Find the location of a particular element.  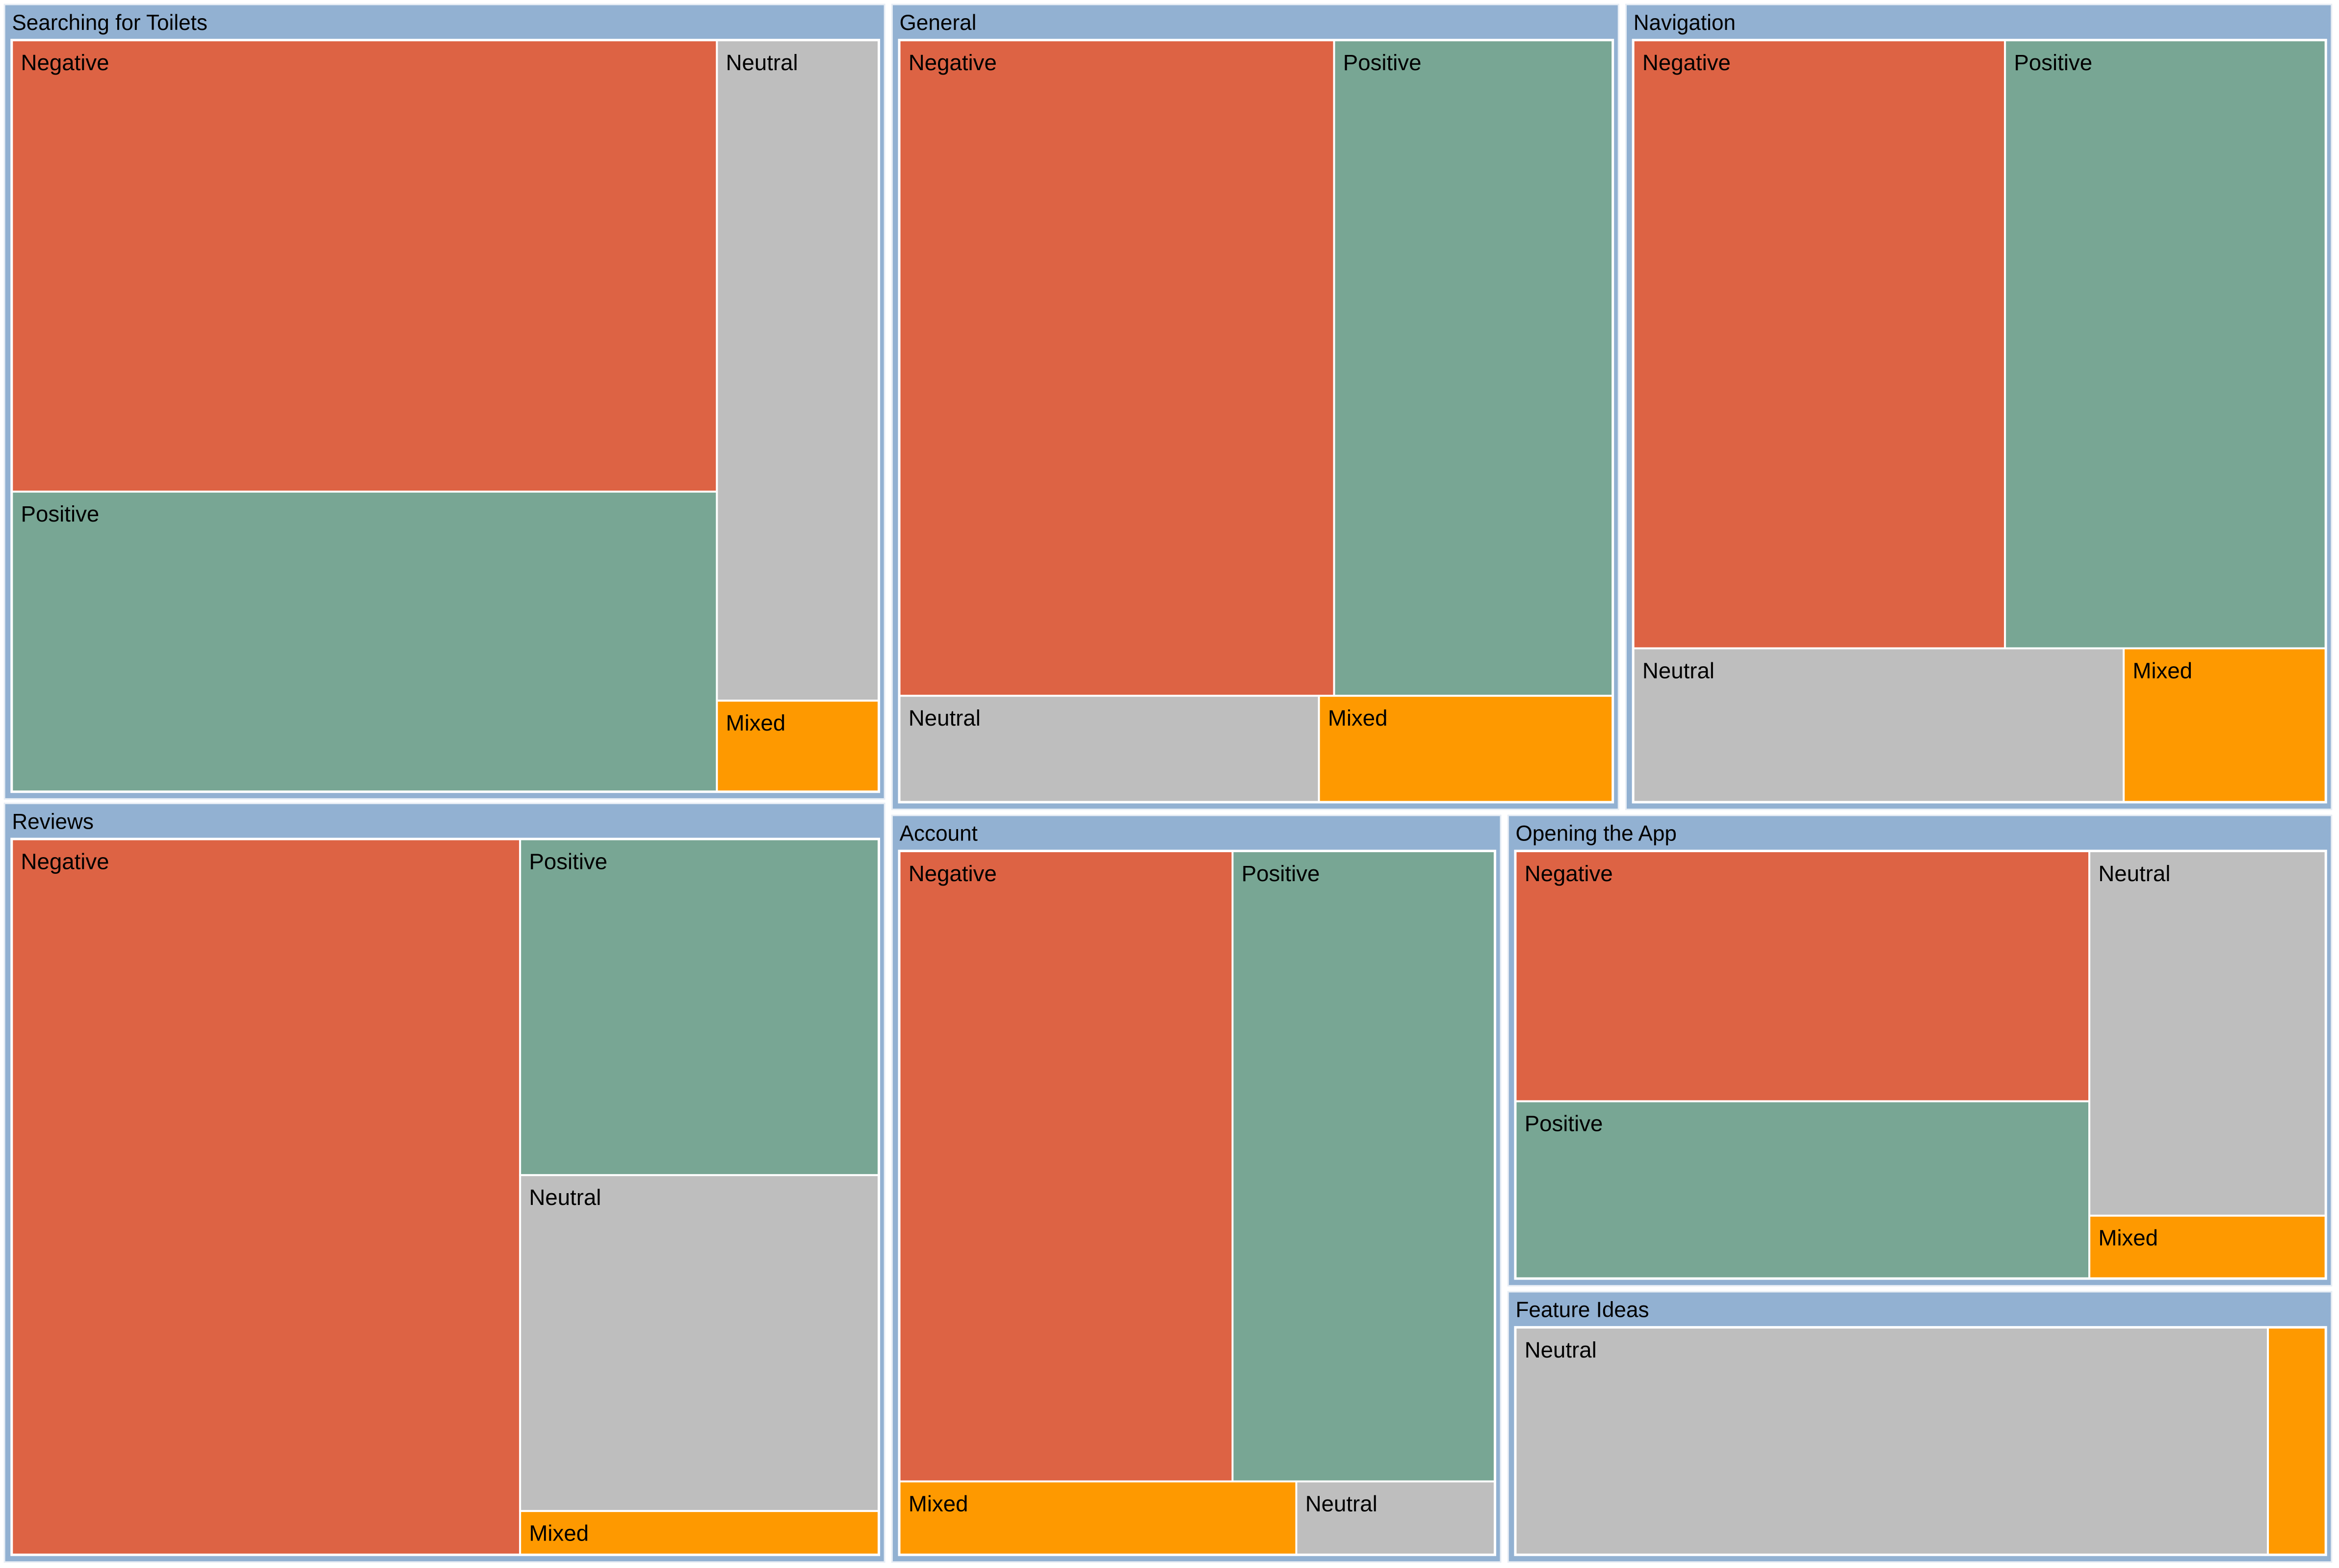

group-account: Account Negative Positive Mixed Neutral is located at coordinates (1197, 1188).